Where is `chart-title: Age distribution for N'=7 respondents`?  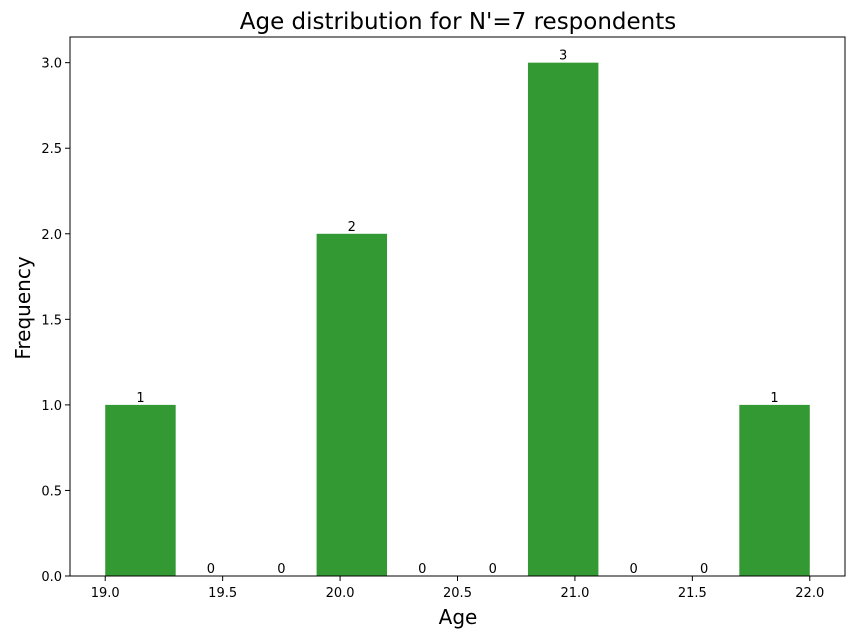 chart-title: Age distribution for N'=7 respondents is located at coordinates (458, 22).